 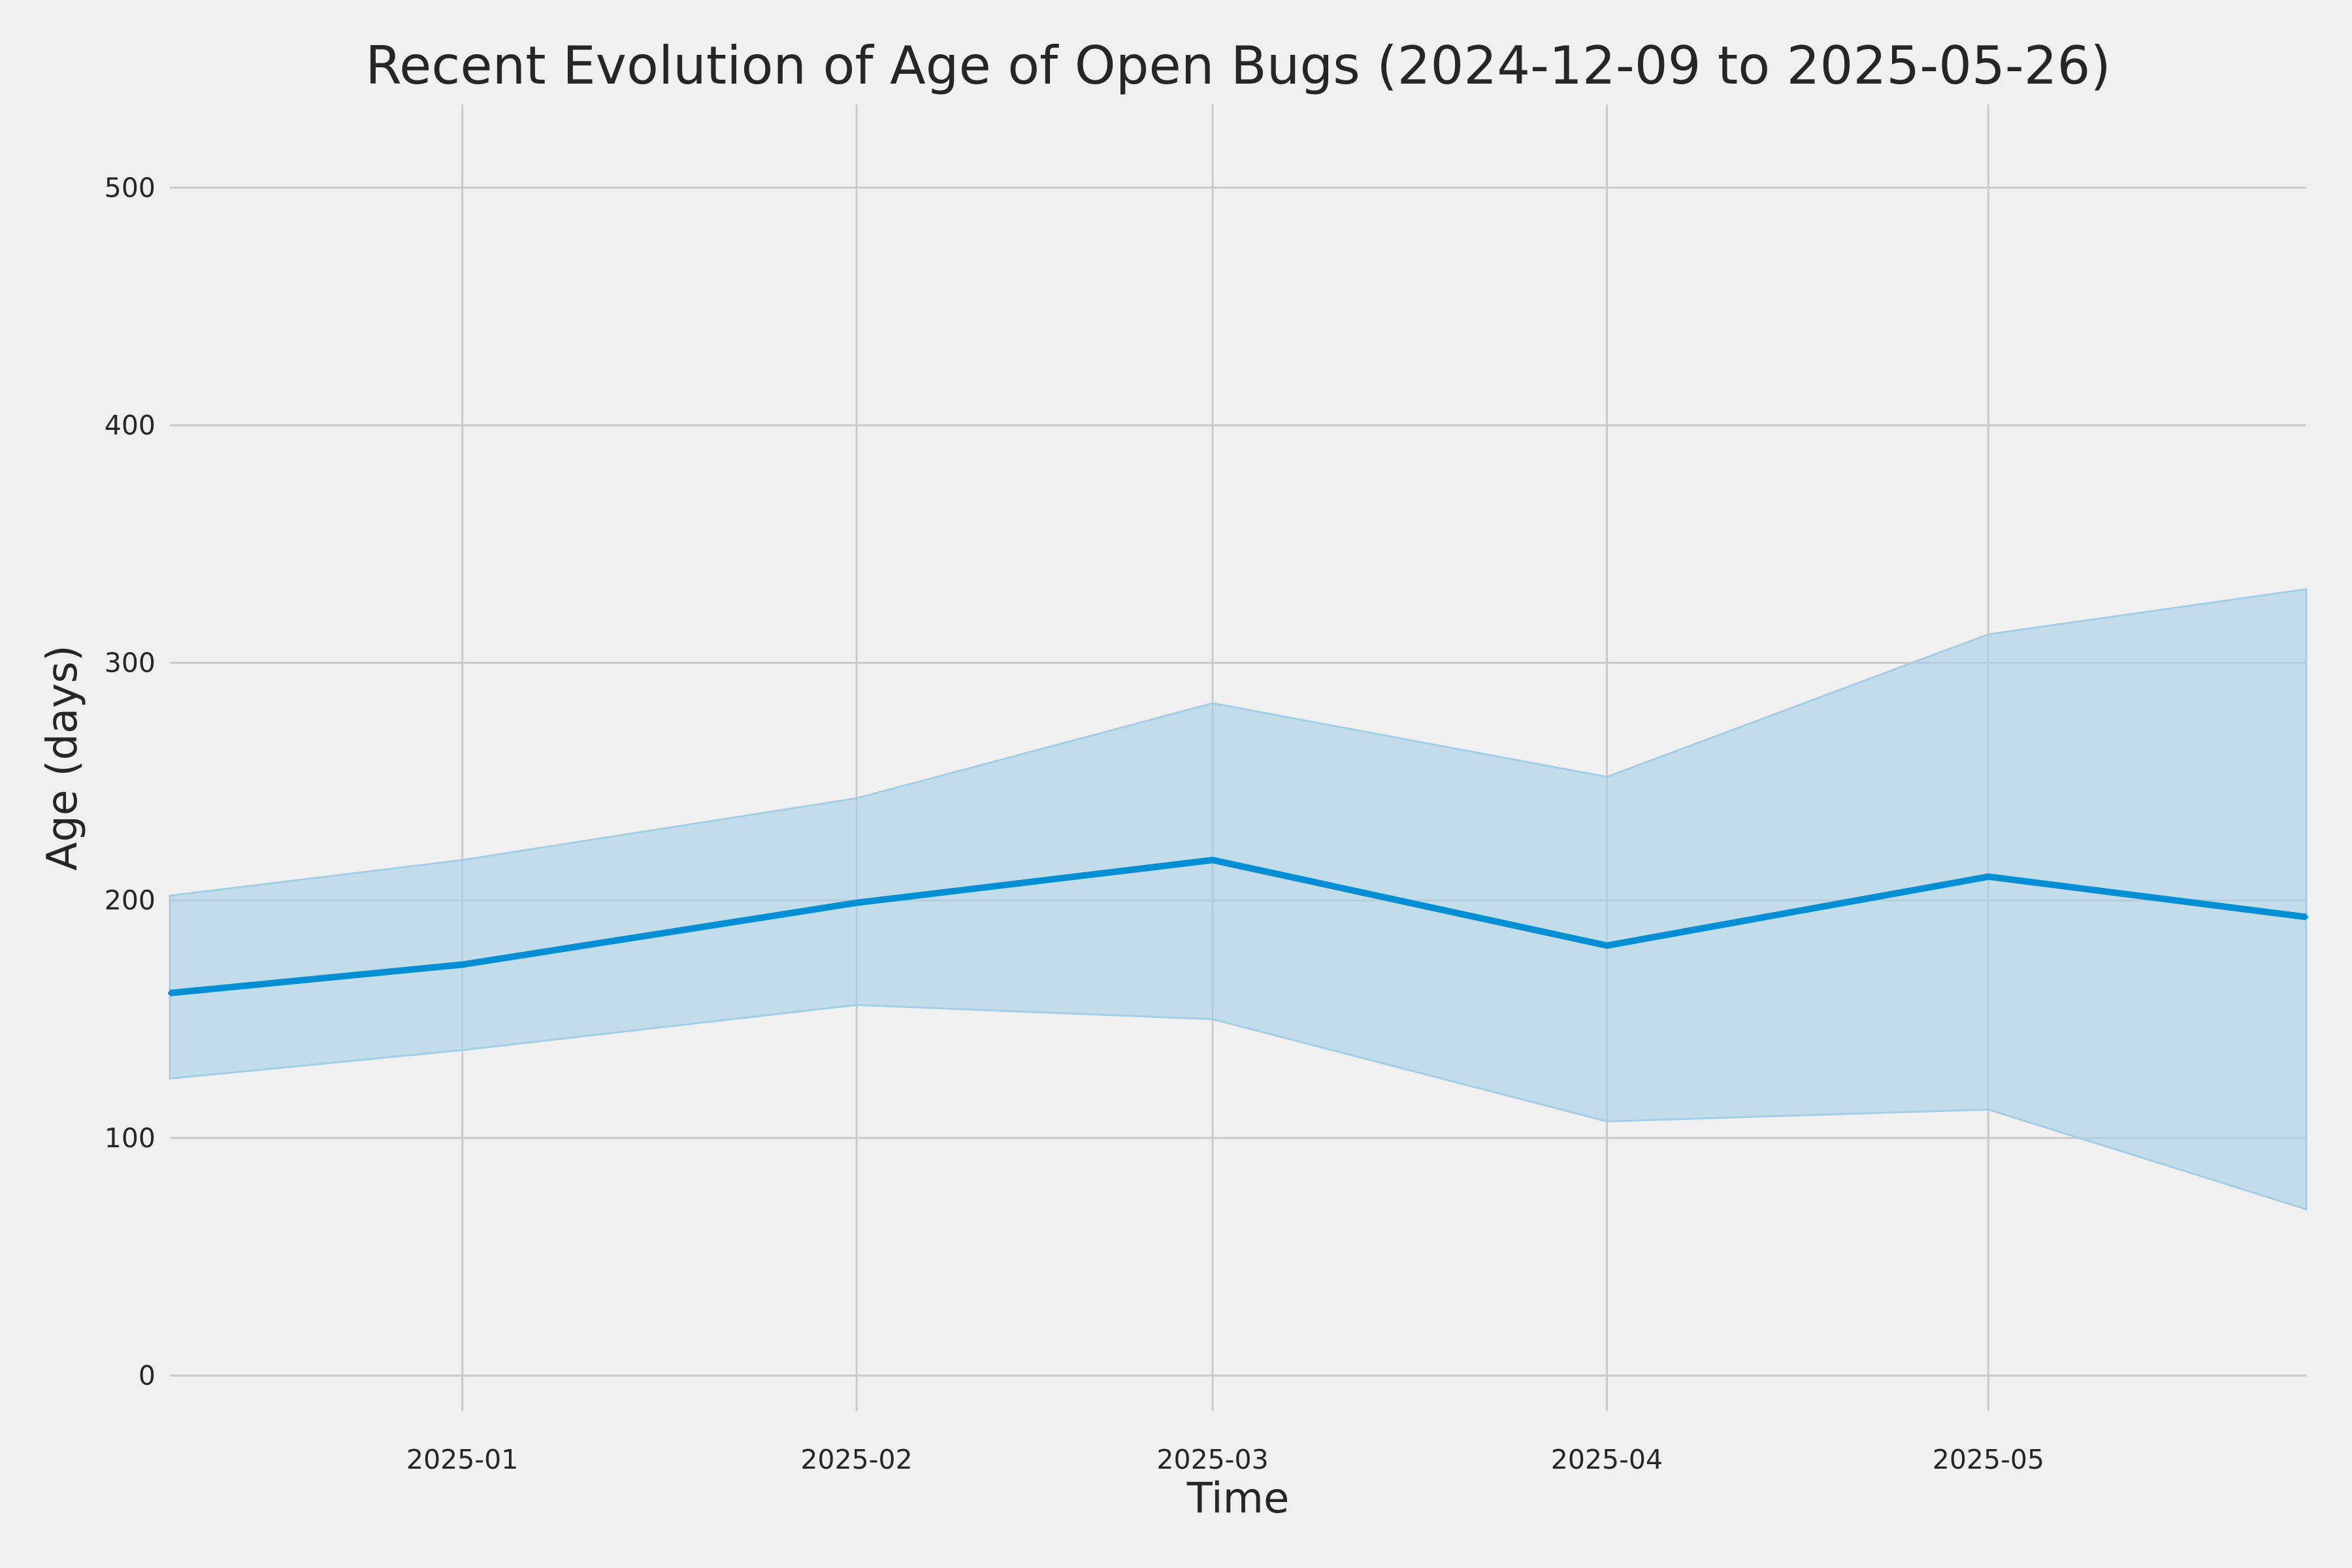 What do you see at coordinates (130, 425) in the screenshot?
I see `y-tick-label: 400` at bounding box center [130, 425].